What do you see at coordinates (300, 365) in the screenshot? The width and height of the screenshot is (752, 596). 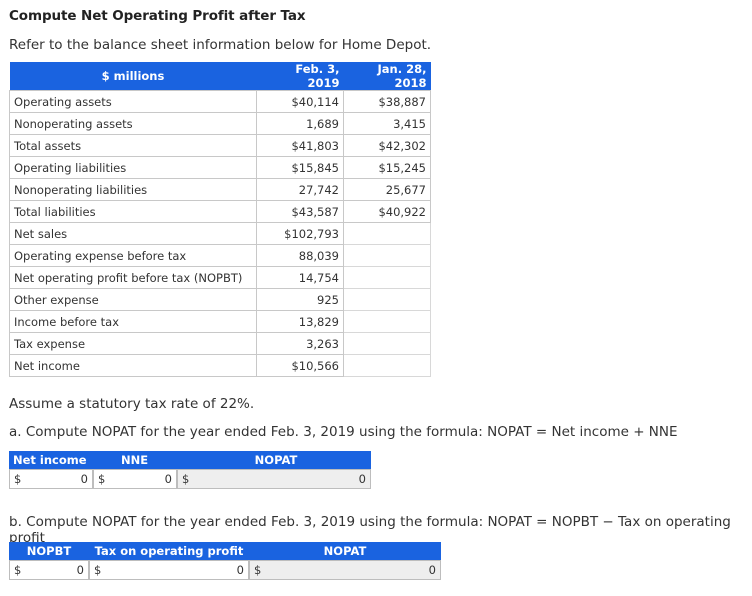 I see `value-feb-2019: $10,566` at bounding box center [300, 365].